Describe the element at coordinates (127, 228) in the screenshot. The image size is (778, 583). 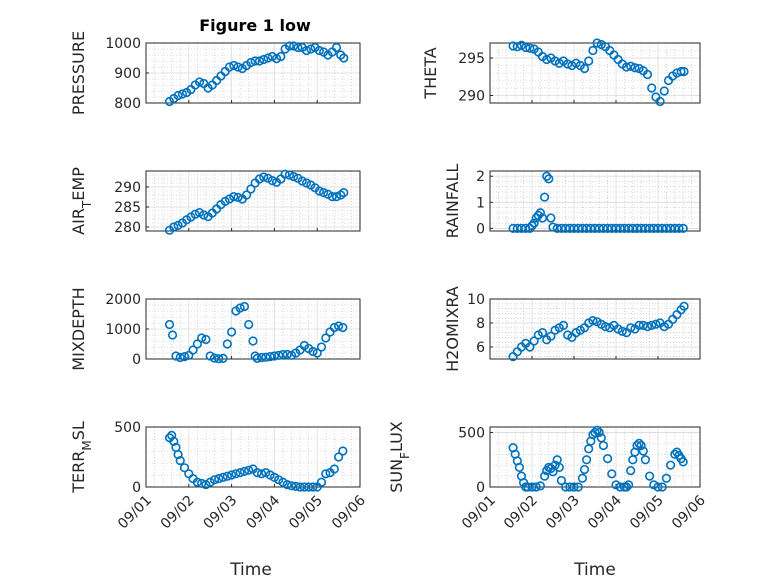
I see `subplot-3-ytick-label: 280` at that location.